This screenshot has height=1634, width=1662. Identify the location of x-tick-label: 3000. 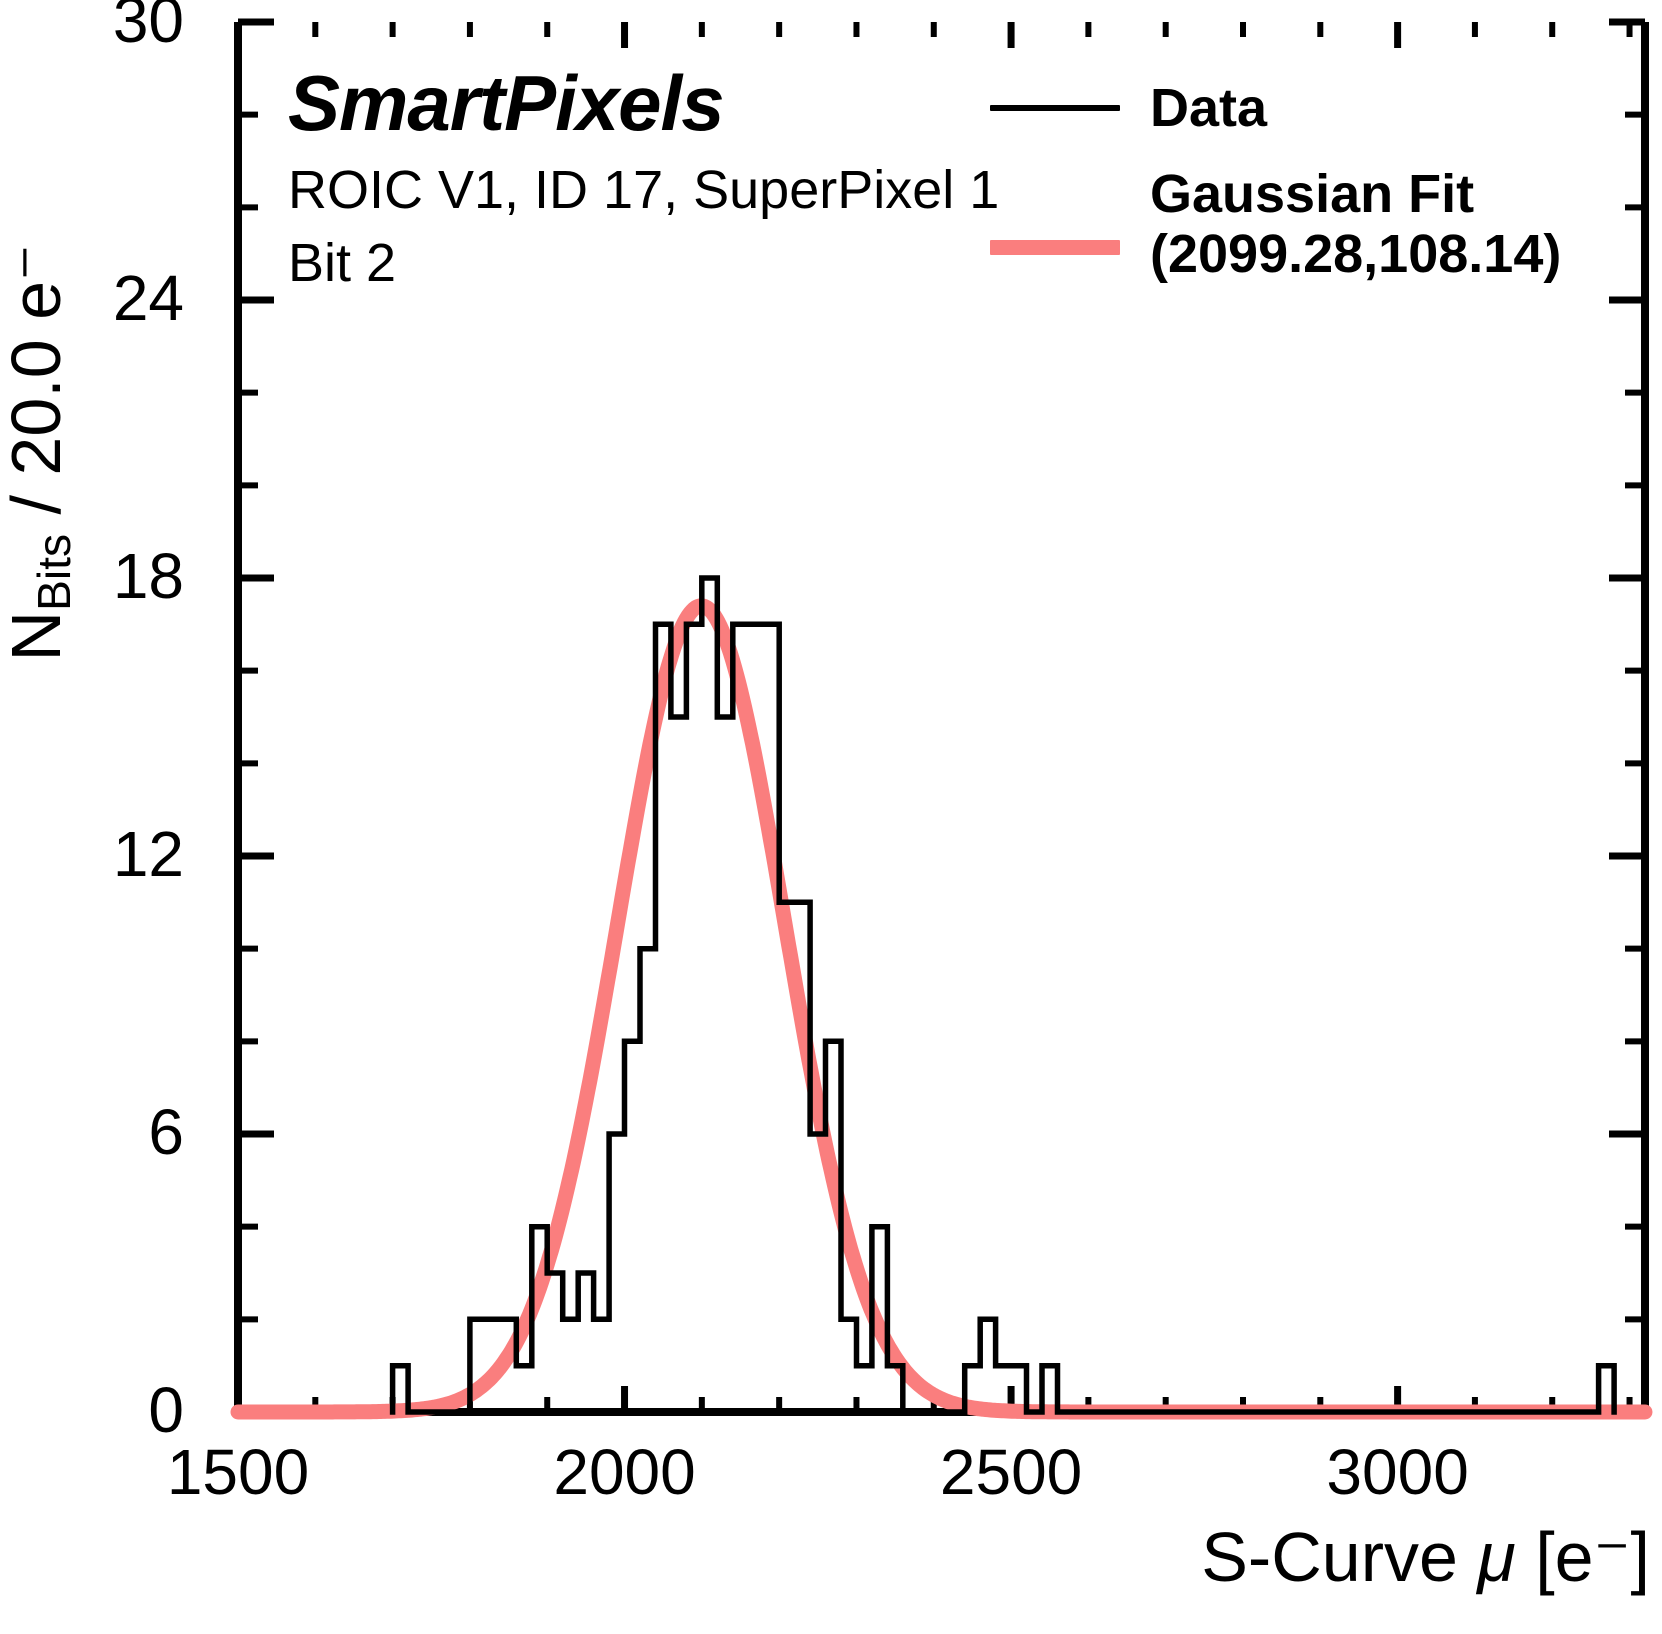
(1397, 1472).